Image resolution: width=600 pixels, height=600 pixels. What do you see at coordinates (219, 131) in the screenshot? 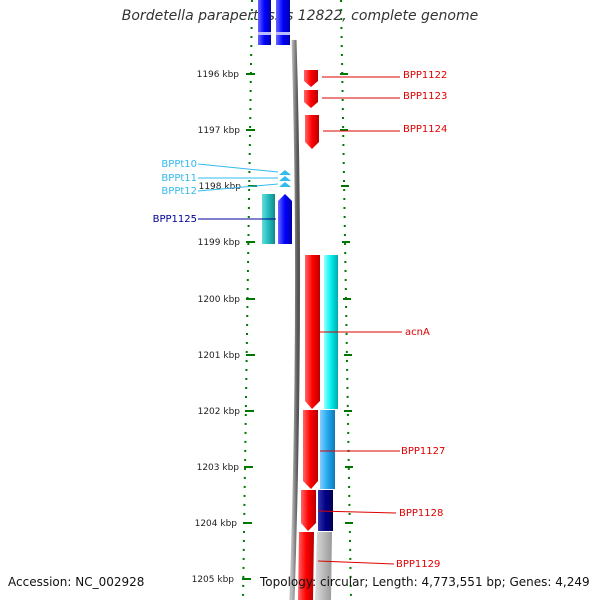
I see `axis-label-1197: 1197 kbp` at bounding box center [219, 131].